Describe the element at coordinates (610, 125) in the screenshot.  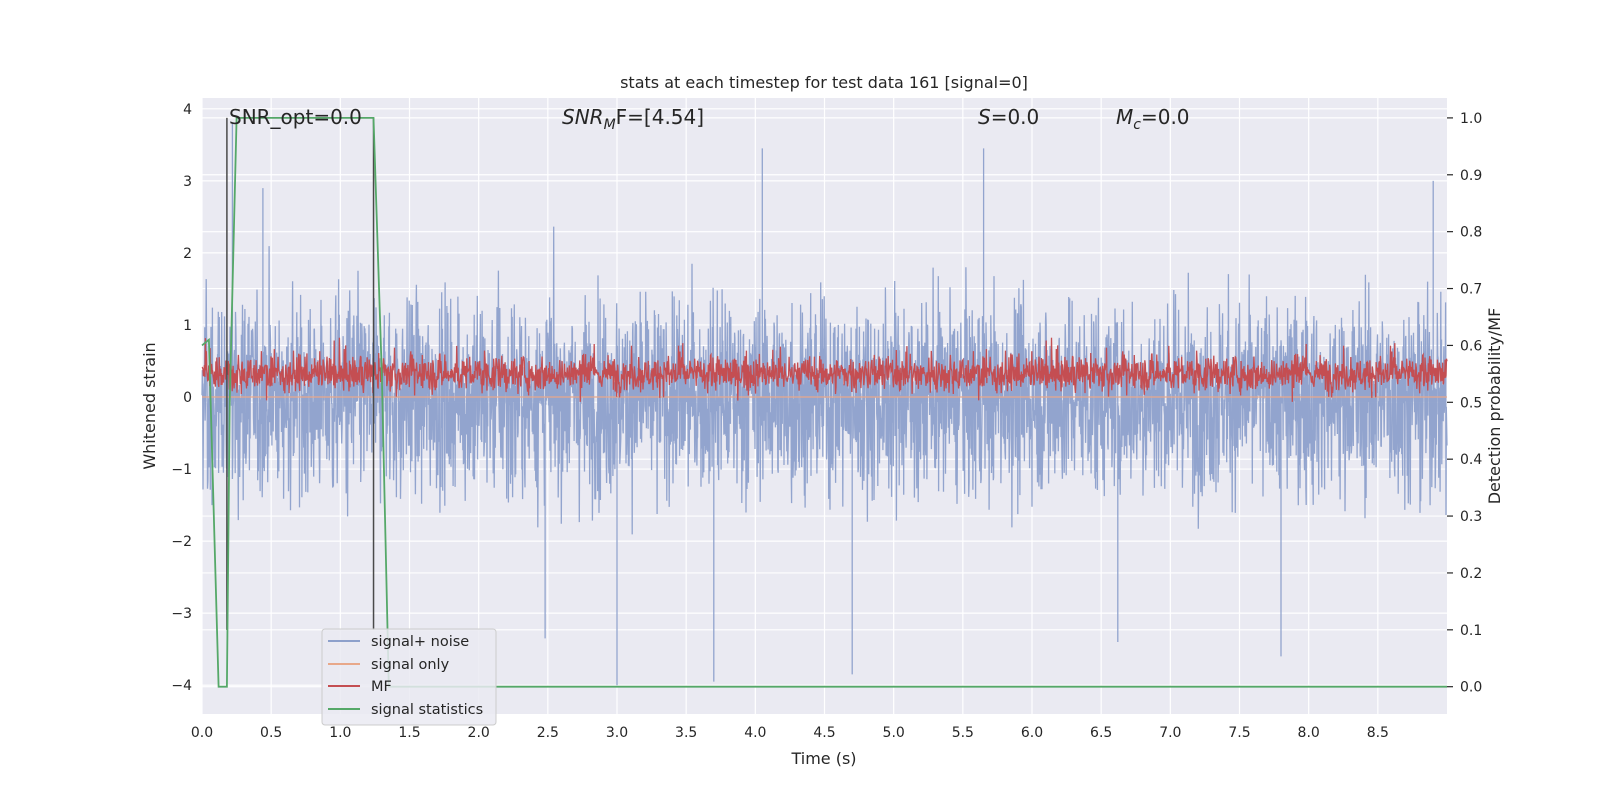
I see `snr-mf-sub: M` at that location.